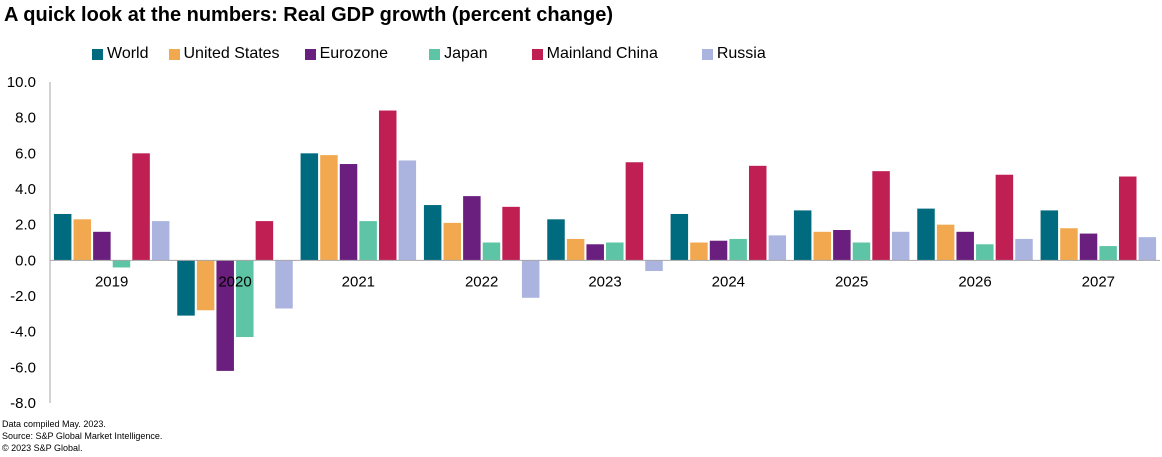  I want to click on bar-mainland-china-2026, so click(1004, 217).